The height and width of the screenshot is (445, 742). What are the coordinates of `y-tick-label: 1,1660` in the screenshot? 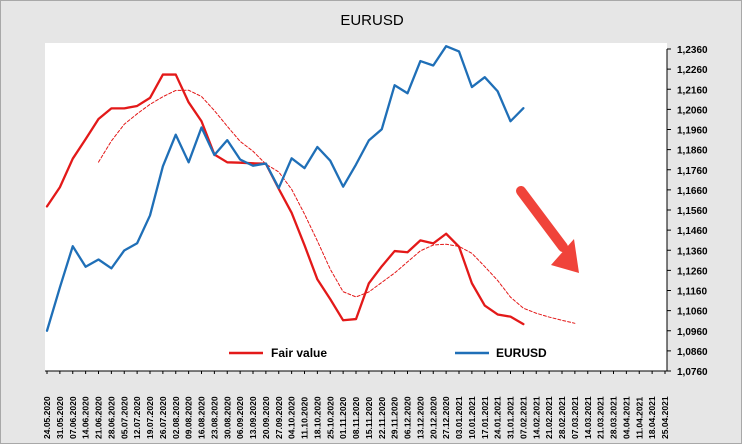 It's located at (692, 191).